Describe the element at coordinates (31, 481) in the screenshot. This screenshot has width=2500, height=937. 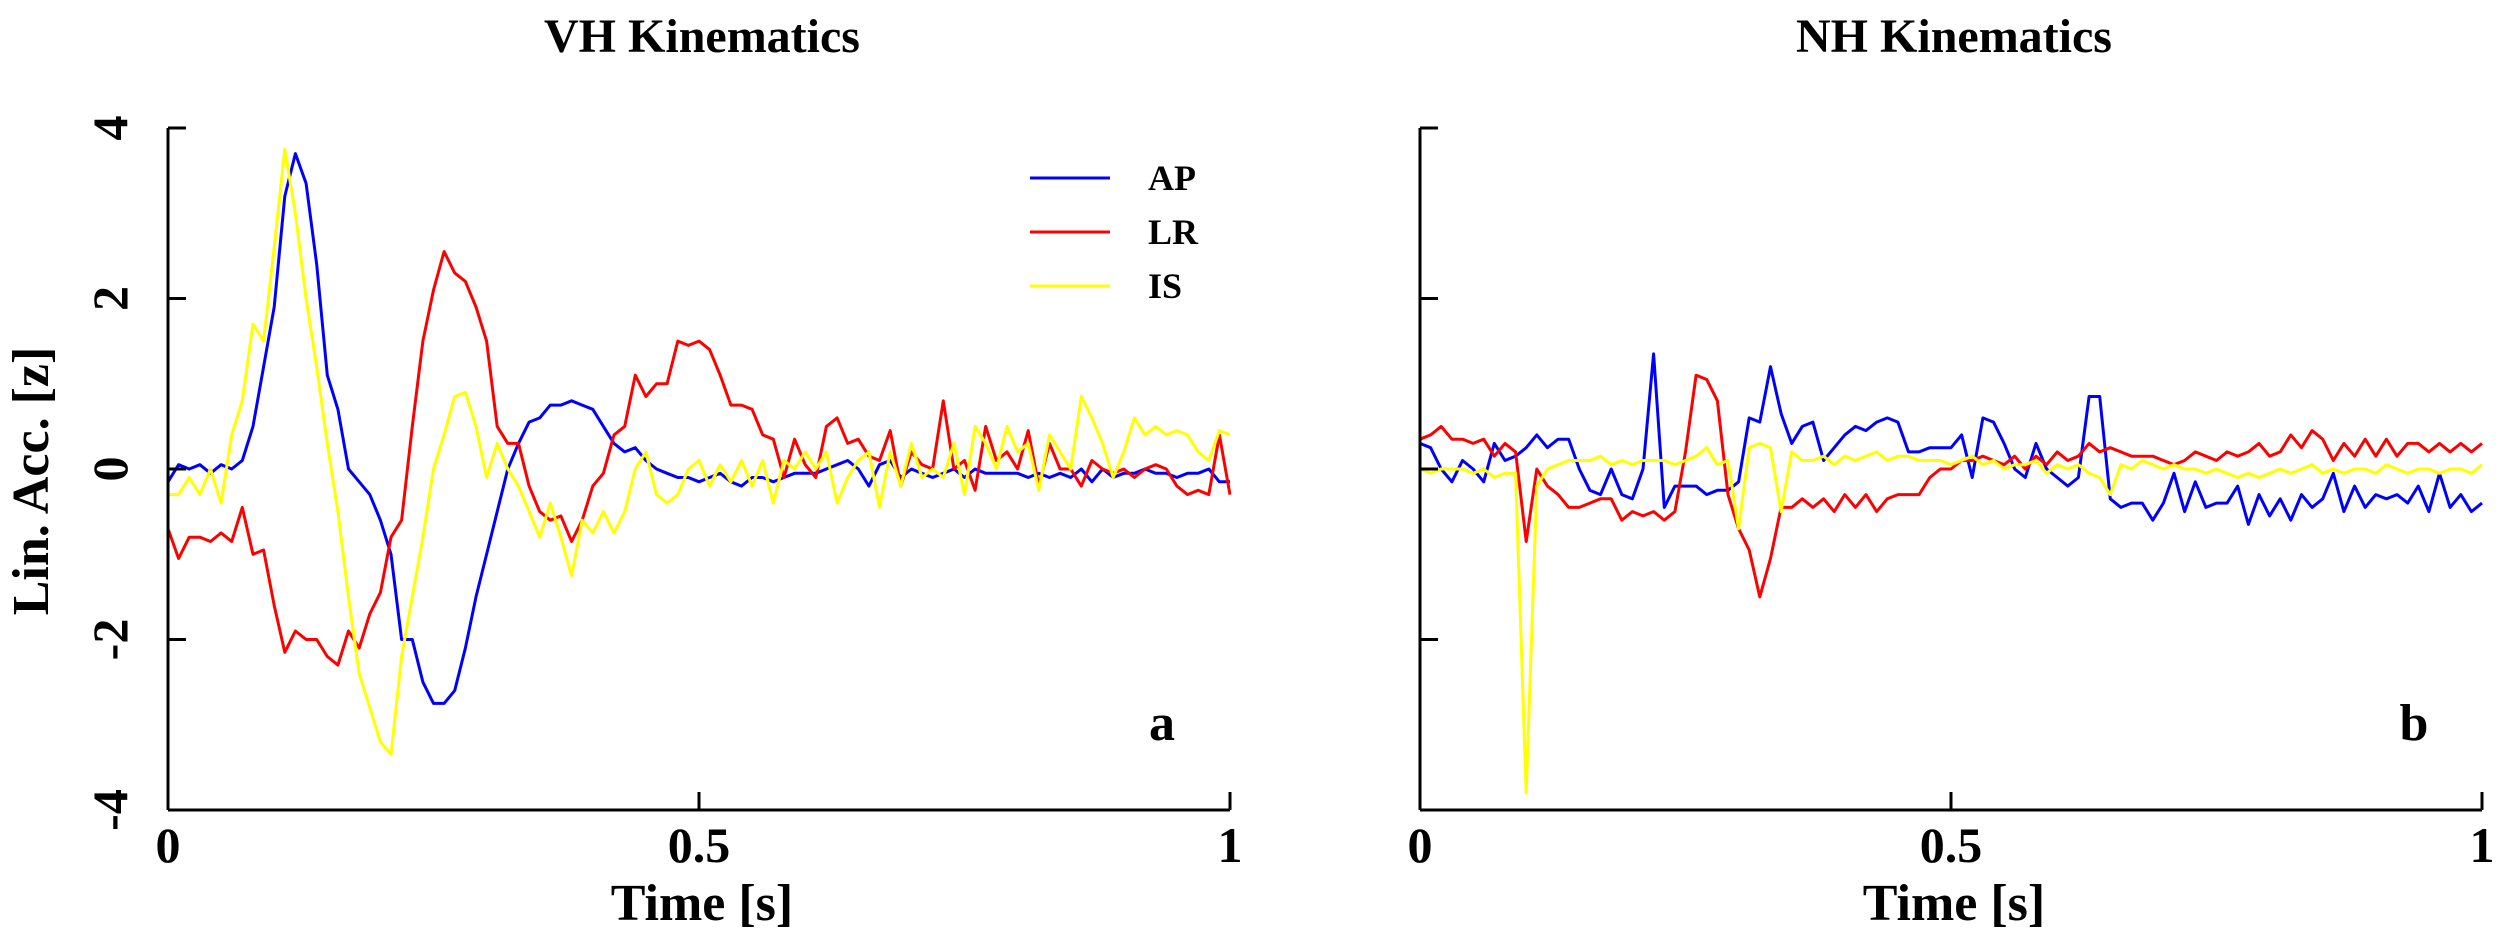
I see `y-axis-label: Lin. Acc. [z]` at that location.